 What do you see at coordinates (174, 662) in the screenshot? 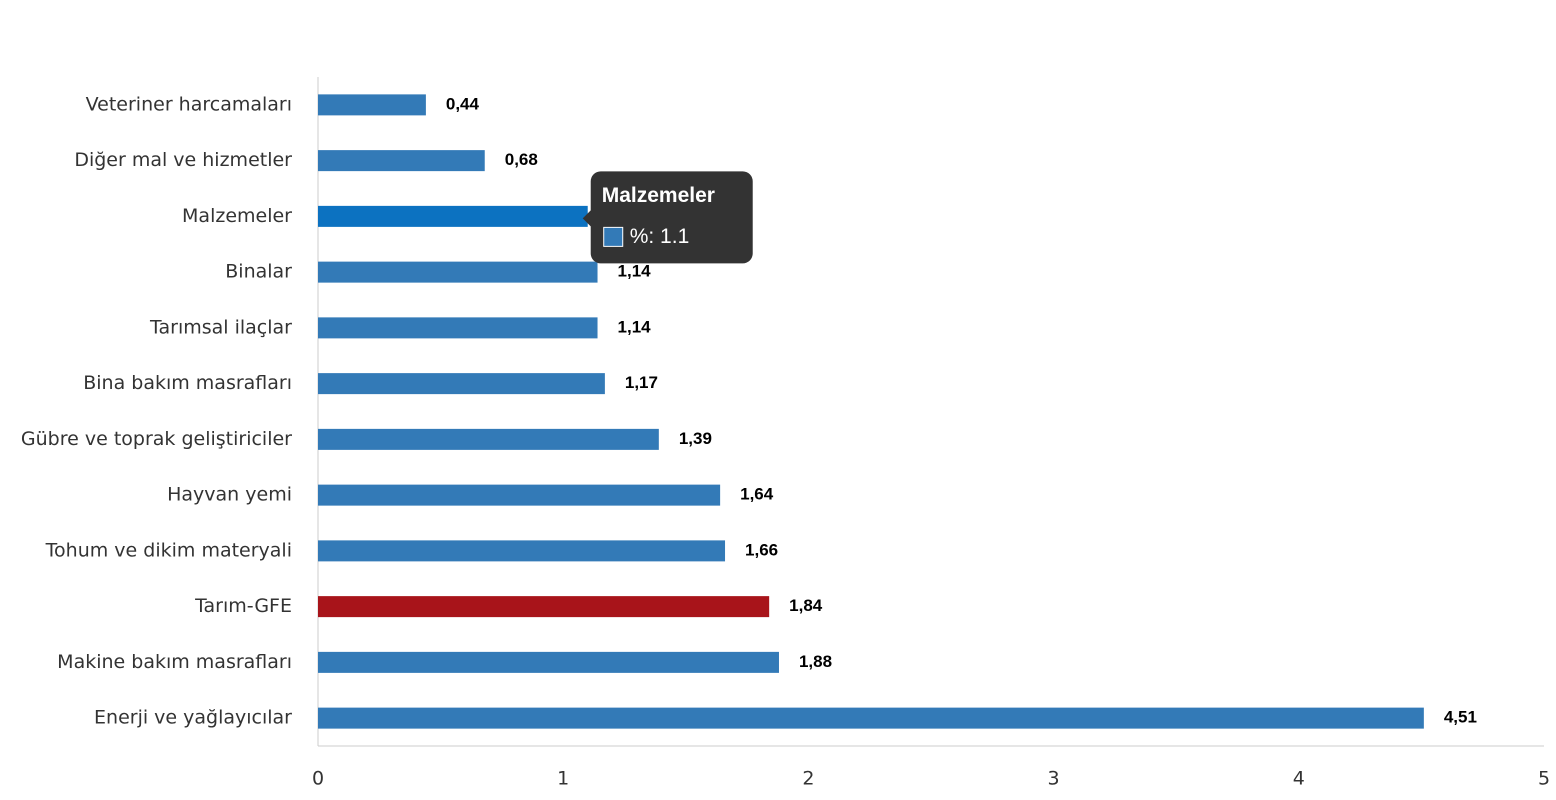
I see `category-label: Makine bakım masrafları` at bounding box center [174, 662].